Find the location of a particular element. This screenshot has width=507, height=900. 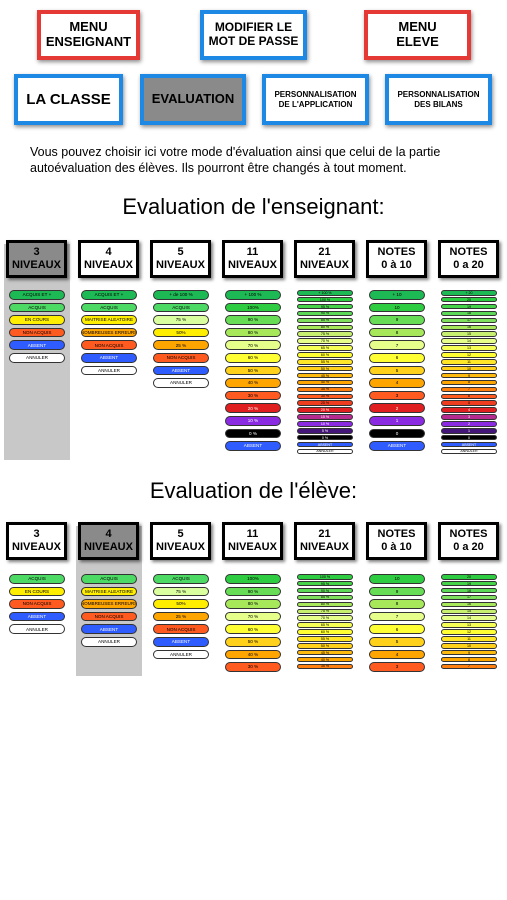

student_section-grade-option: 16 is located at coordinates (469, 604).